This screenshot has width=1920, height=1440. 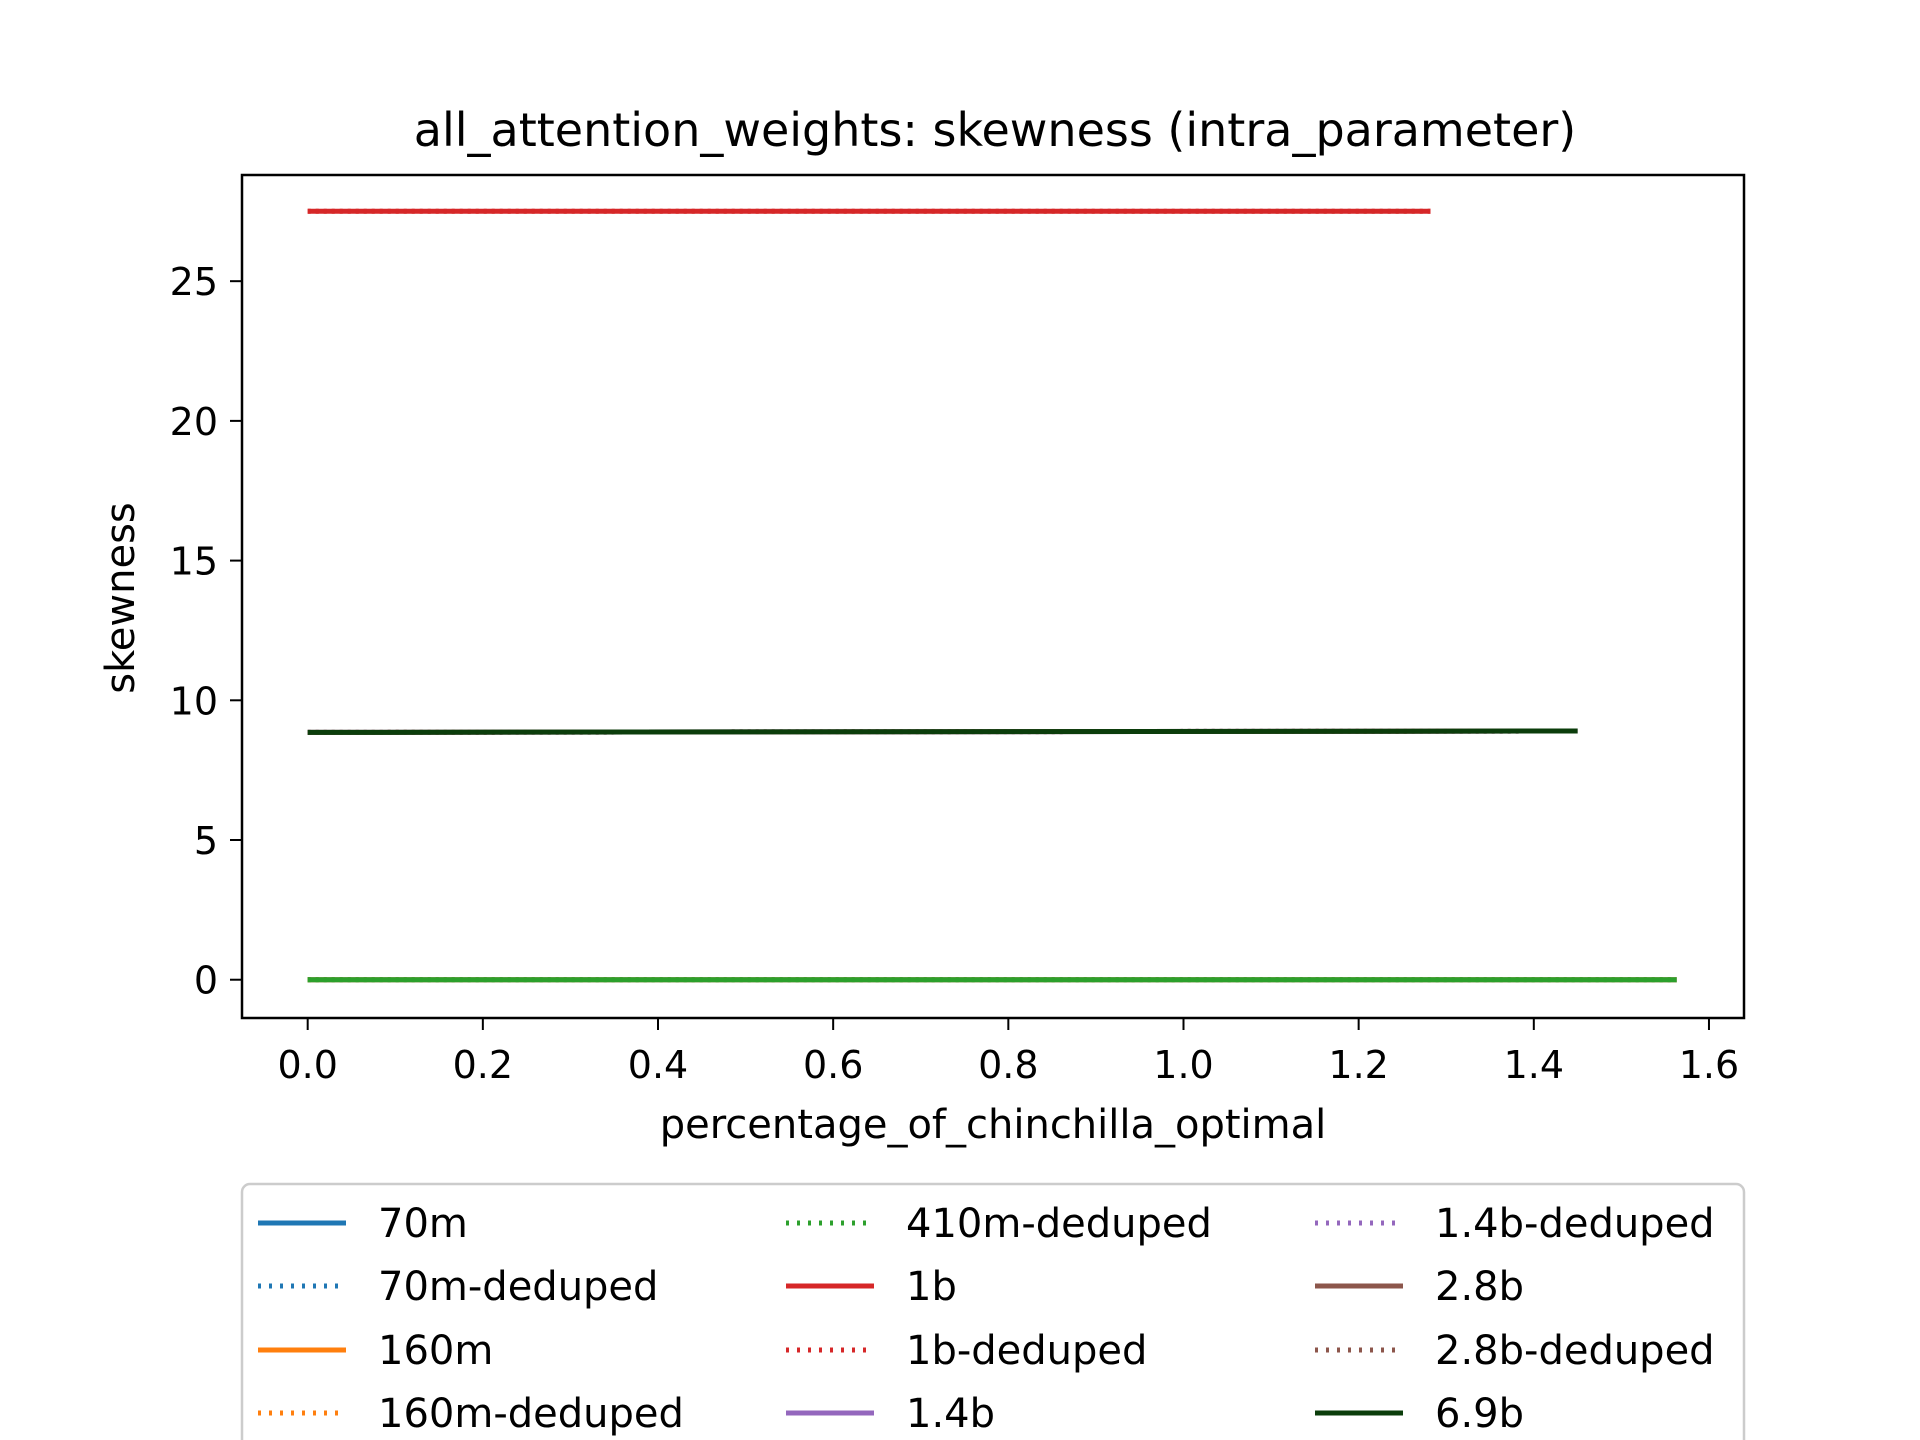 What do you see at coordinates (658, 1065) in the screenshot?
I see `x-tick-label: 0.4` at bounding box center [658, 1065].